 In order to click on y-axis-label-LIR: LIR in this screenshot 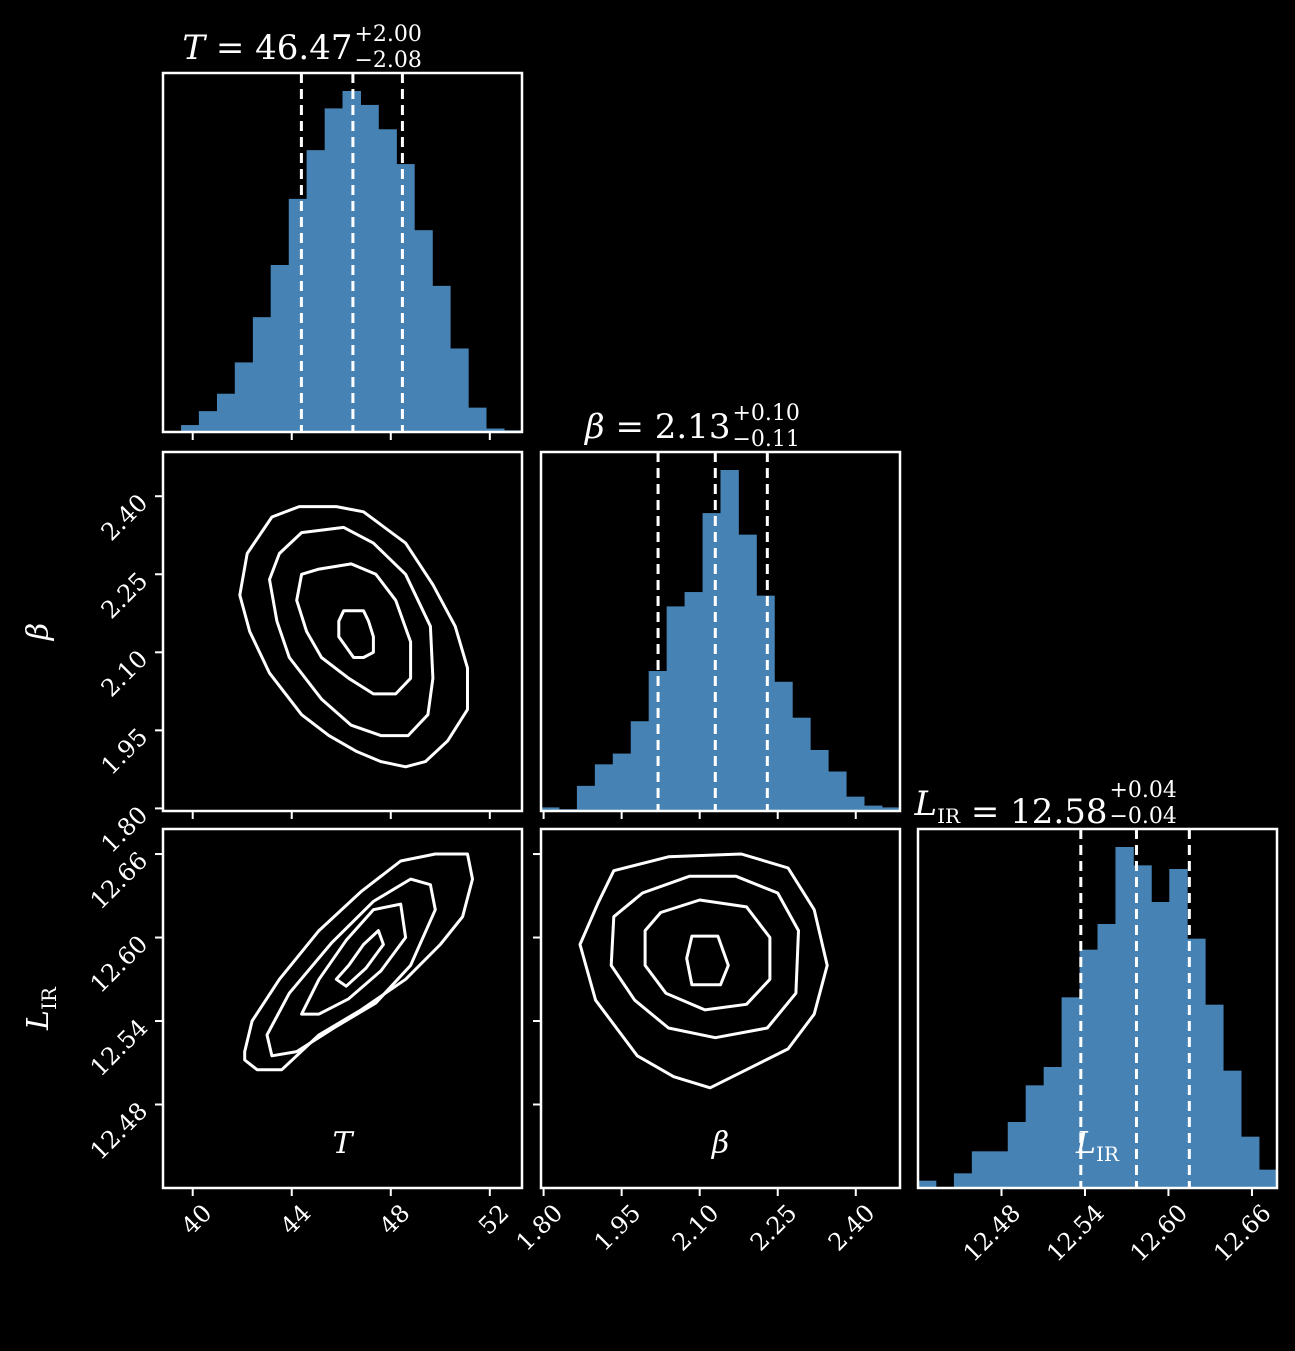, I will do `click(41, 1008)`.